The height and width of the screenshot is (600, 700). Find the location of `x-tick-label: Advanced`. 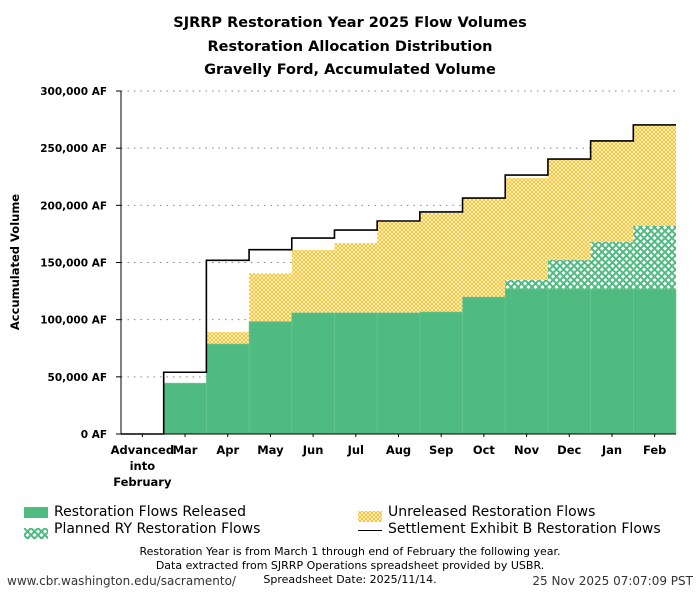

x-tick-label: Advanced is located at coordinates (142, 450).